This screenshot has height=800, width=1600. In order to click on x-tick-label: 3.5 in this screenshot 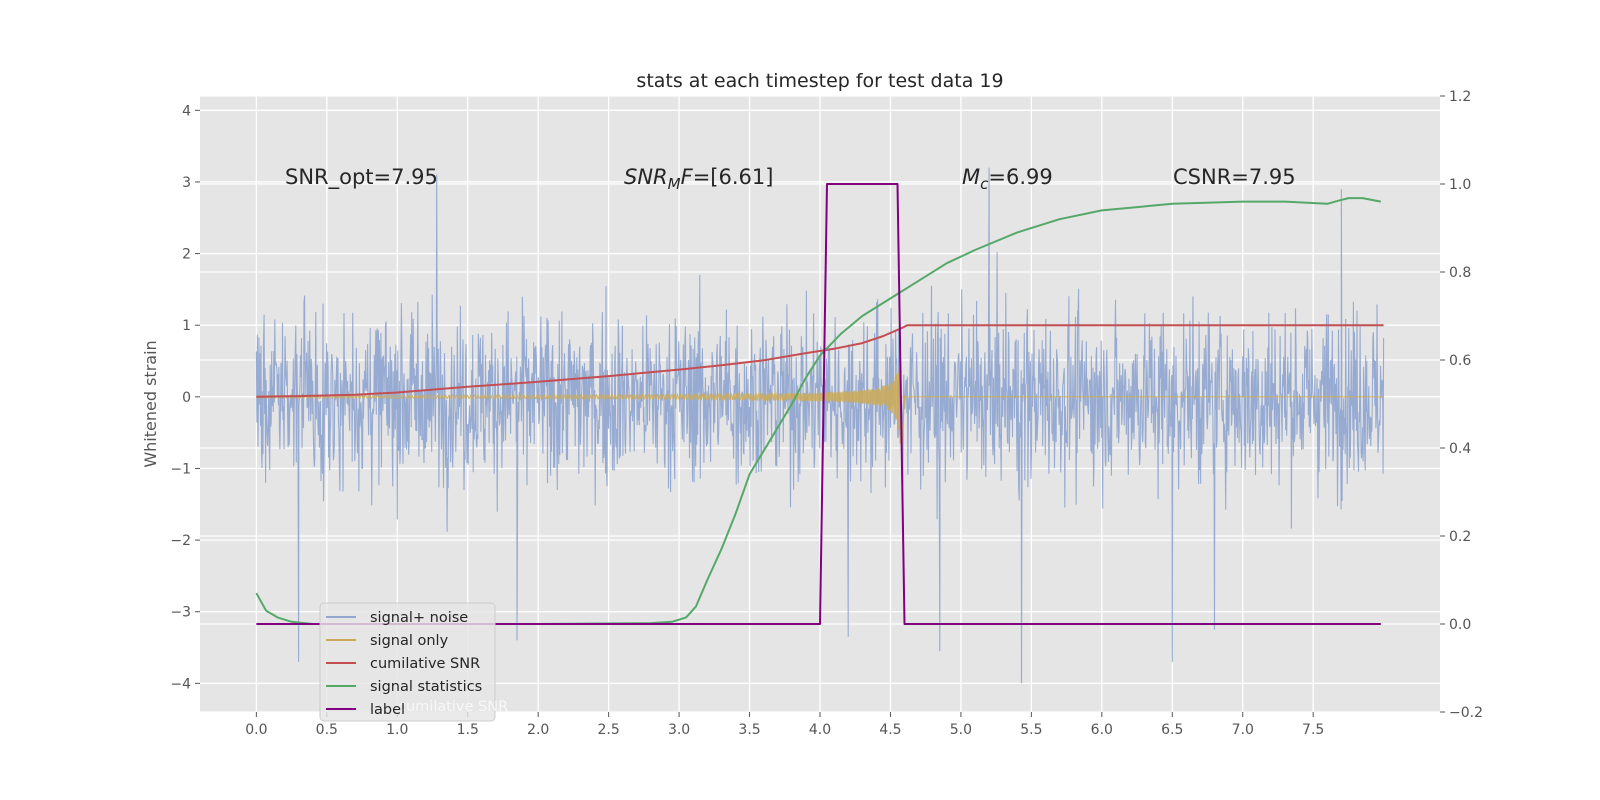, I will do `click(749, 730)`.